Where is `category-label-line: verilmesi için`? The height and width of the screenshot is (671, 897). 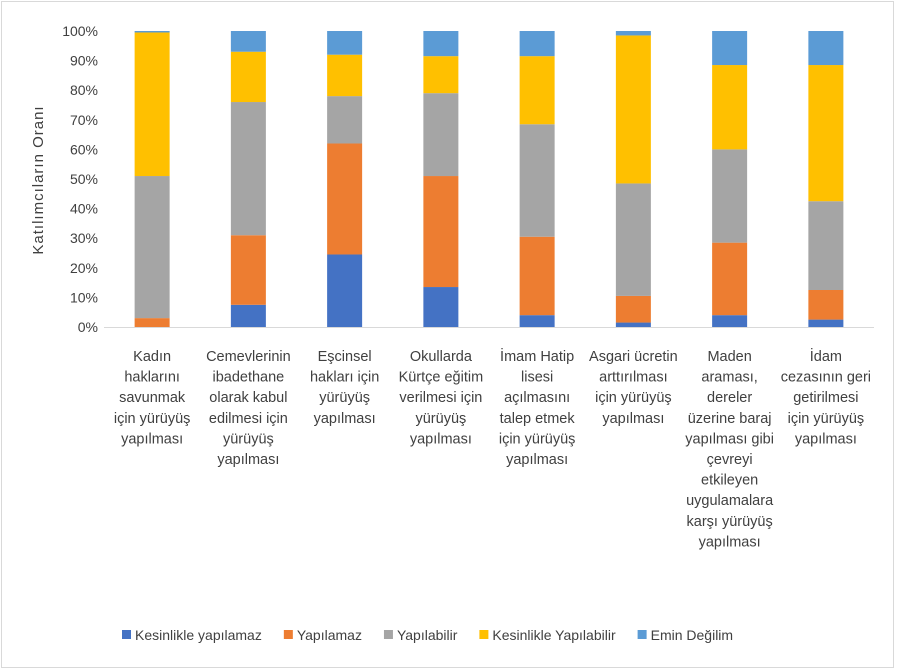
category-label-line: verilmesi için is located at coordinates (440, 398).